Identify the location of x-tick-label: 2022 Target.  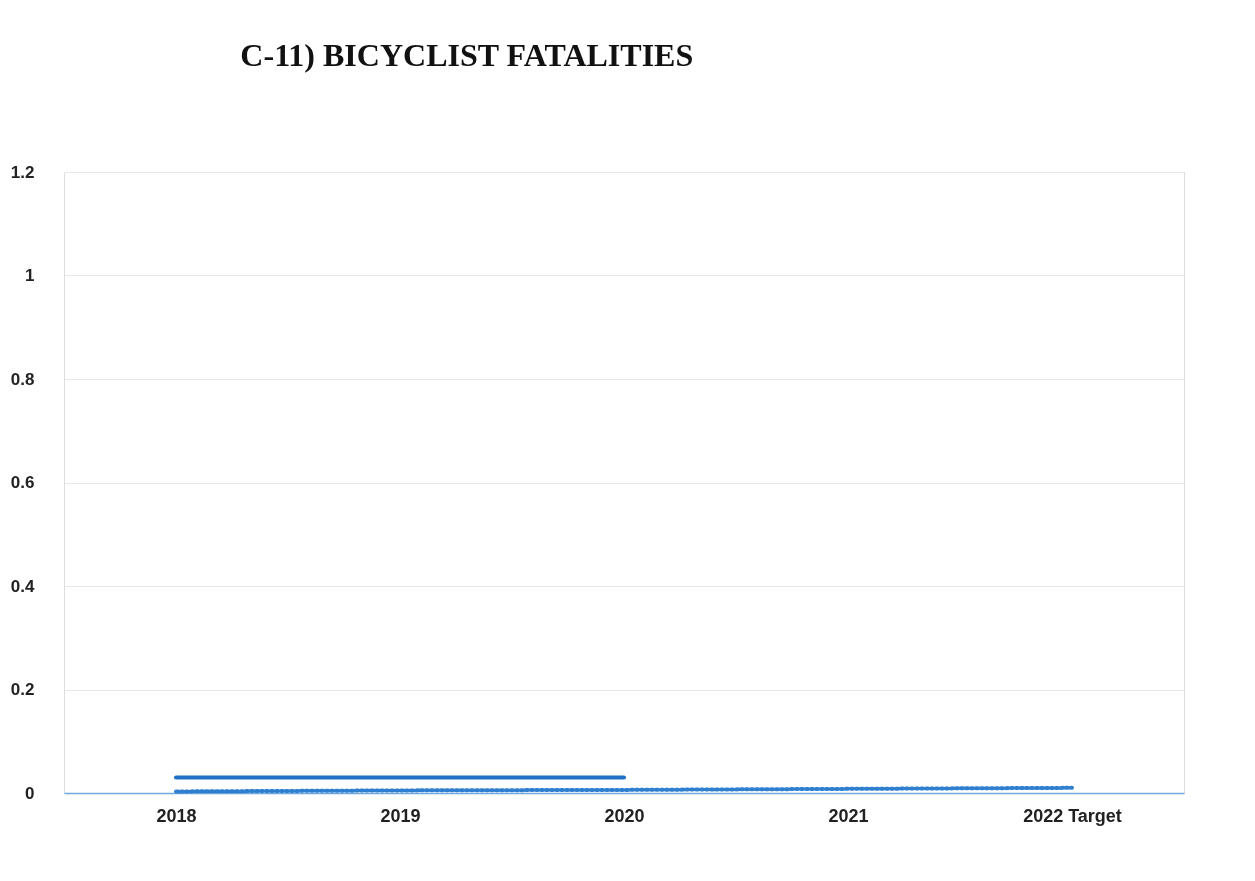
(1072, 815).